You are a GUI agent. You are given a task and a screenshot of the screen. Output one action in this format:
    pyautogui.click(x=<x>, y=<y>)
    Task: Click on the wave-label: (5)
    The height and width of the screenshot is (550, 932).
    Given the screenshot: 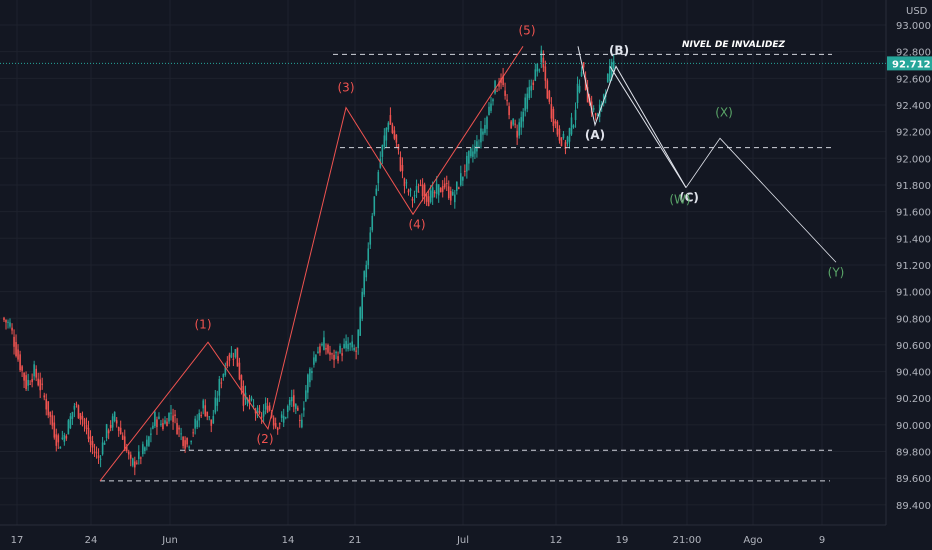 What is the action you would take?
    pyautogui.click(x=527, y=30)
    